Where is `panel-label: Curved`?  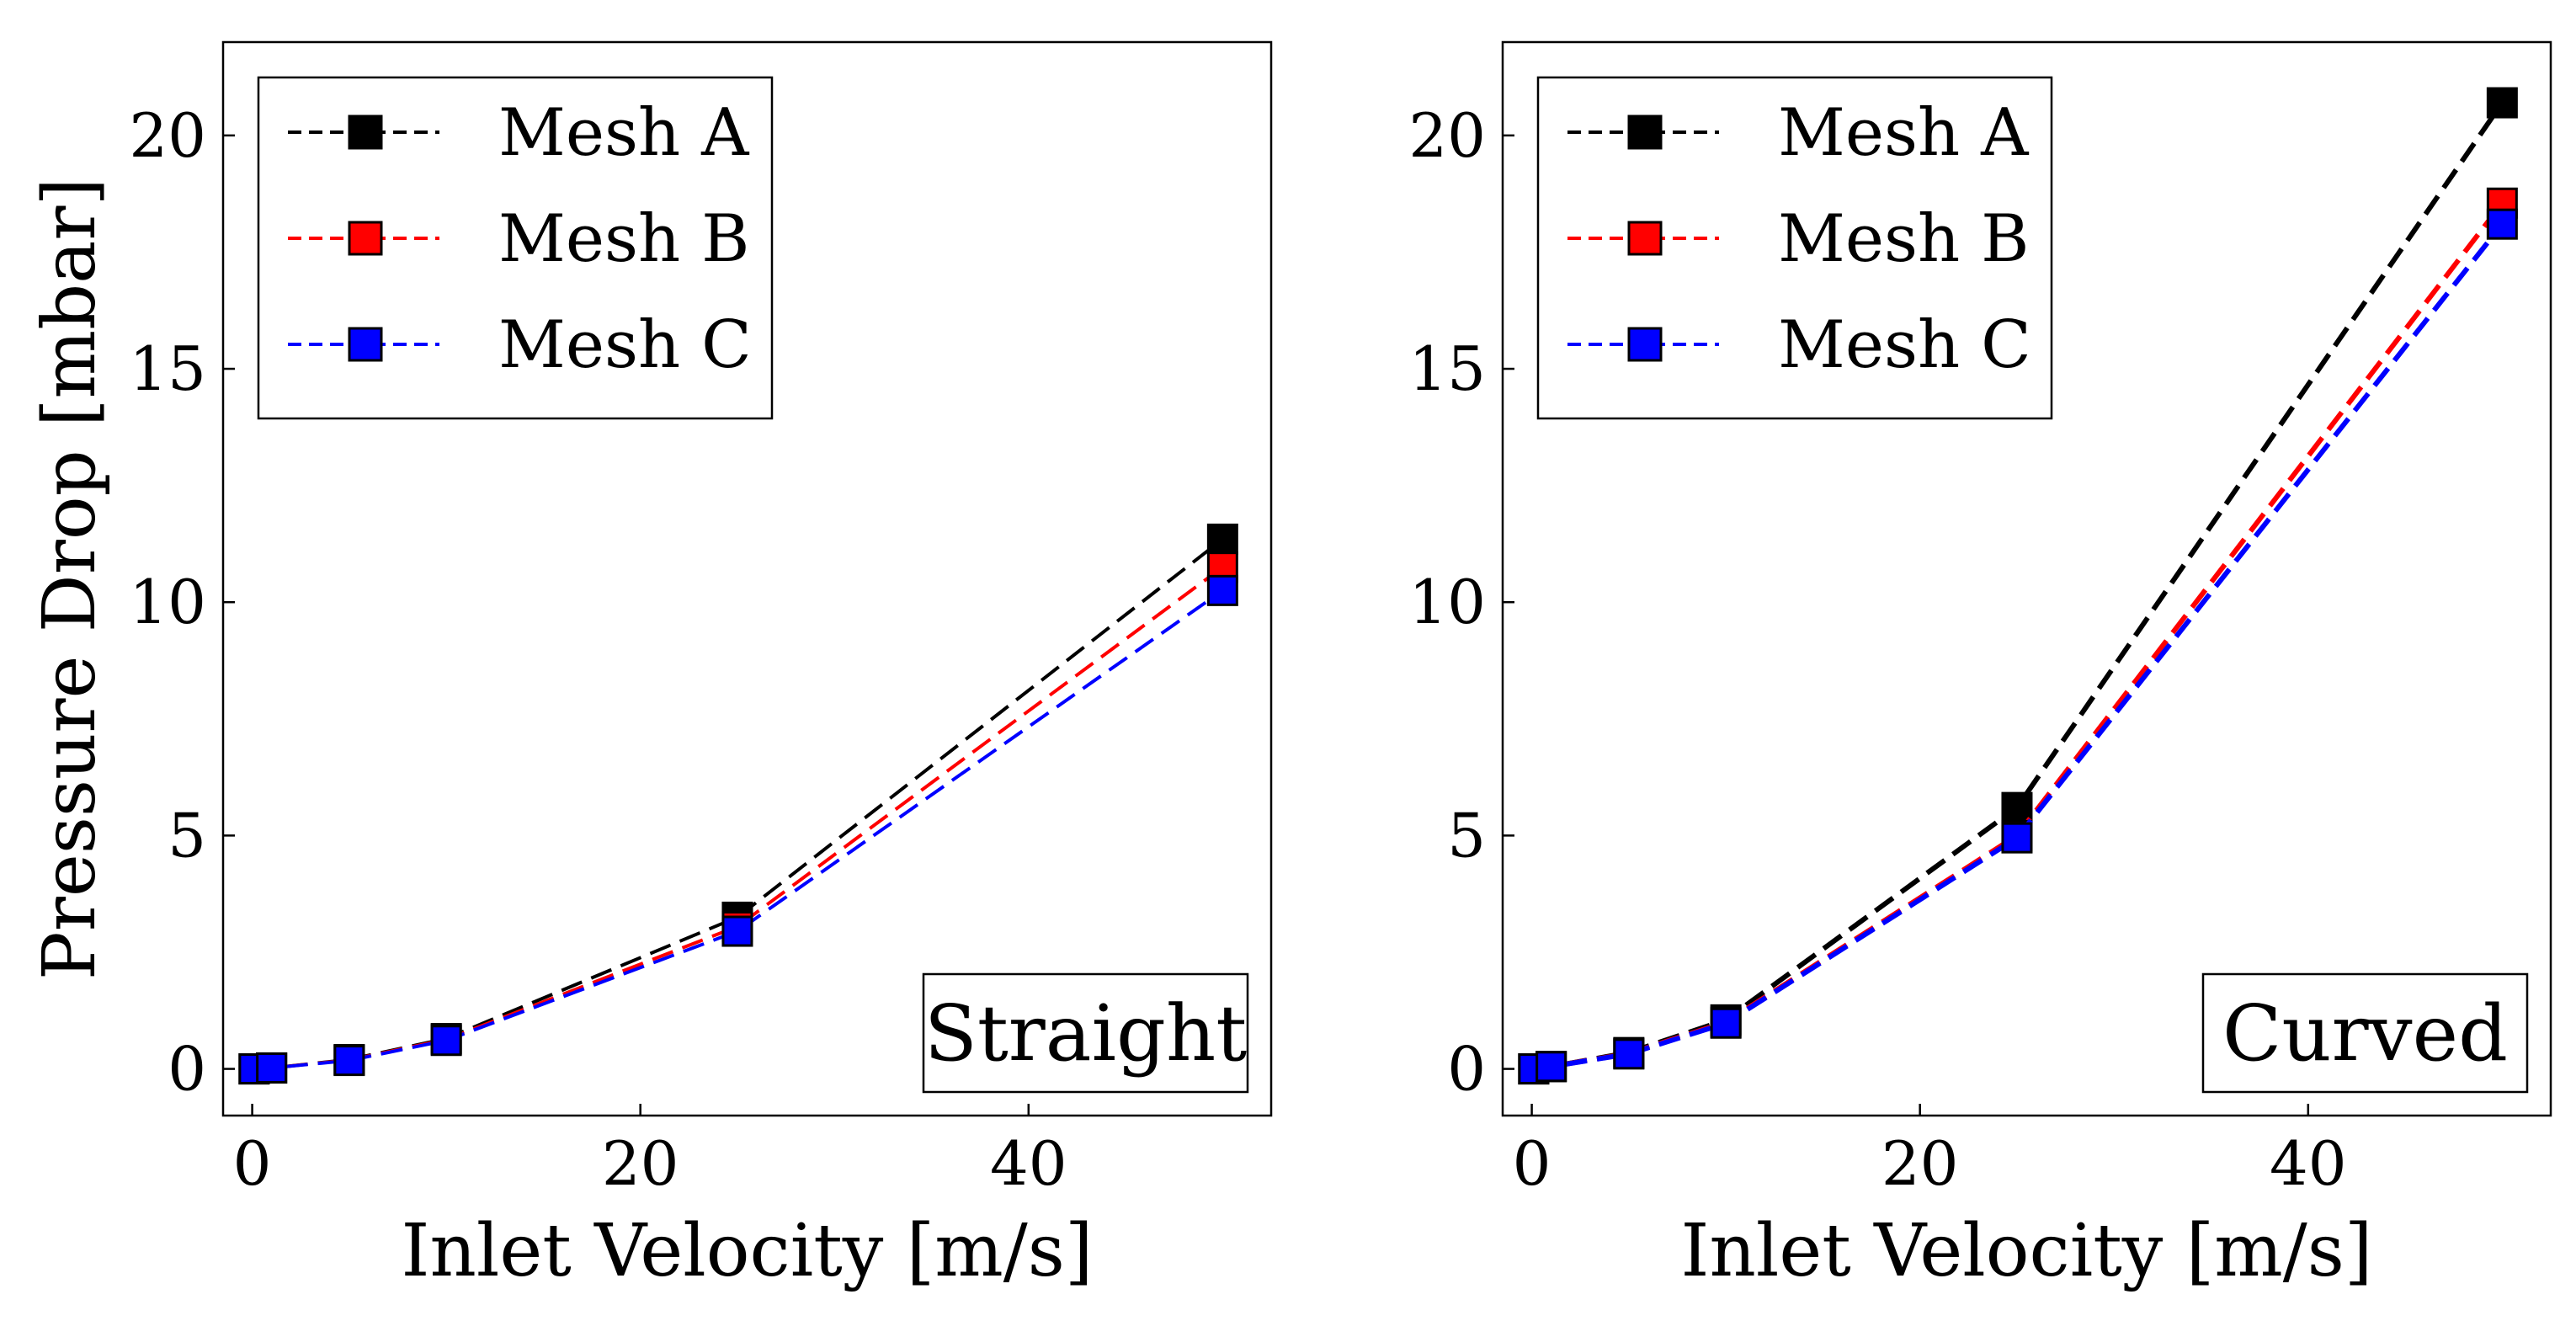 panel-label: Curved is located at coordinates (2365, 1033).